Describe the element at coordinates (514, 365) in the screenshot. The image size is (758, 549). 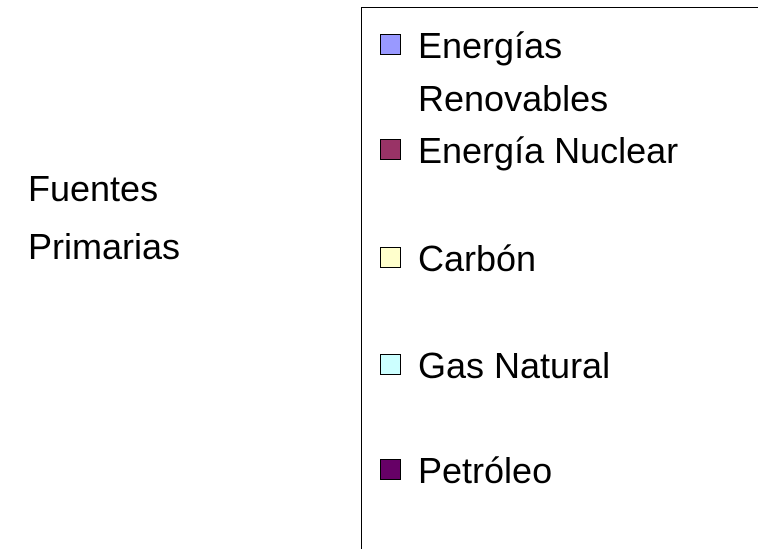
I see `legend-label: Gas Natural` at that location.